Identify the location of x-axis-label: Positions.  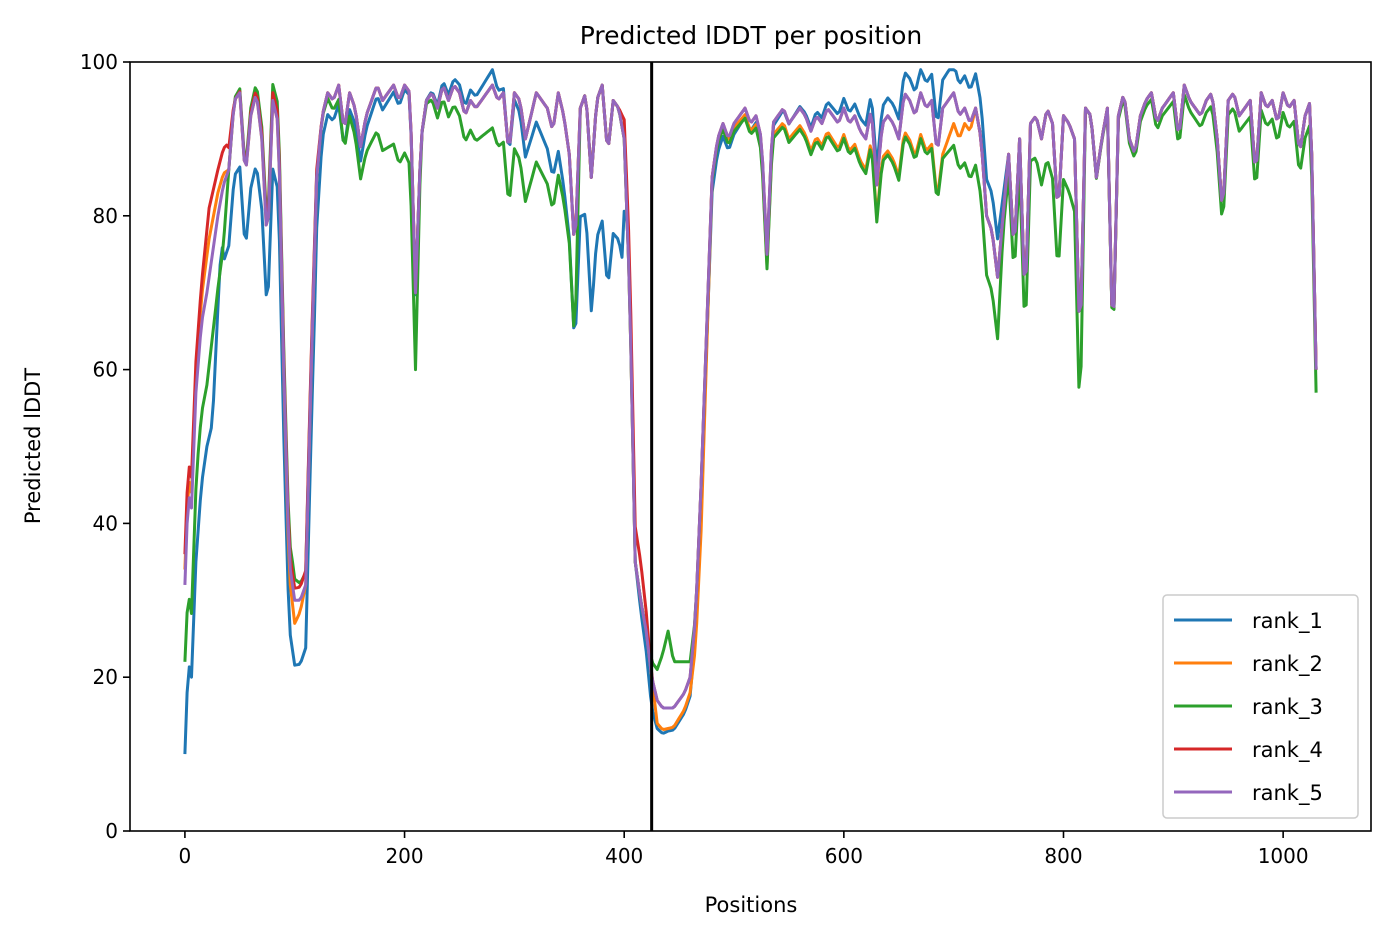
(751, 905).